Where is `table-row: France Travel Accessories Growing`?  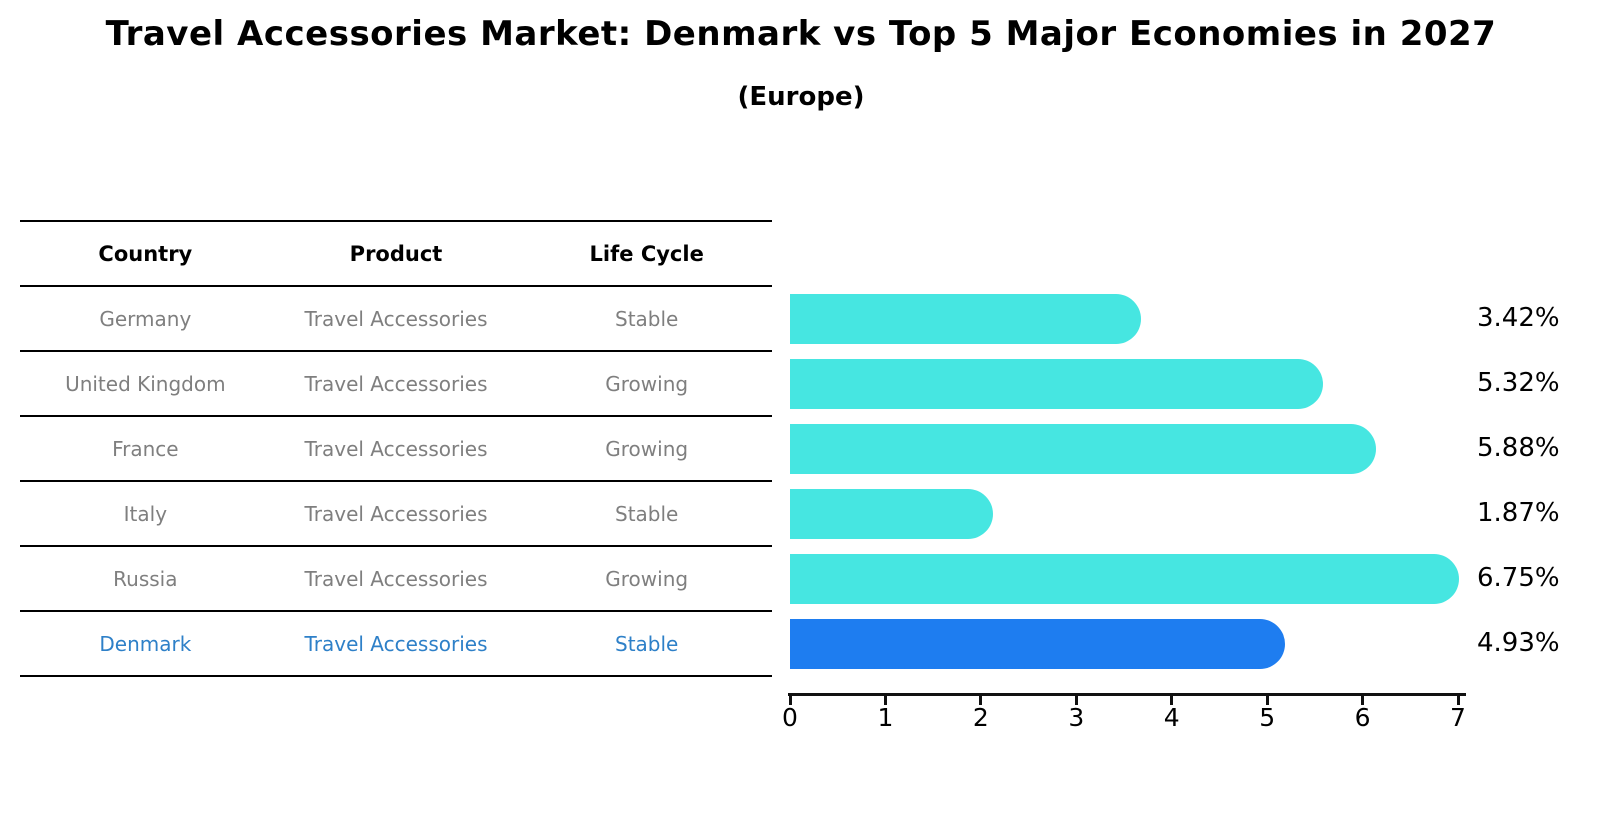 table-row: France Travel Accessories Growing is located at coordinates (396, 449).